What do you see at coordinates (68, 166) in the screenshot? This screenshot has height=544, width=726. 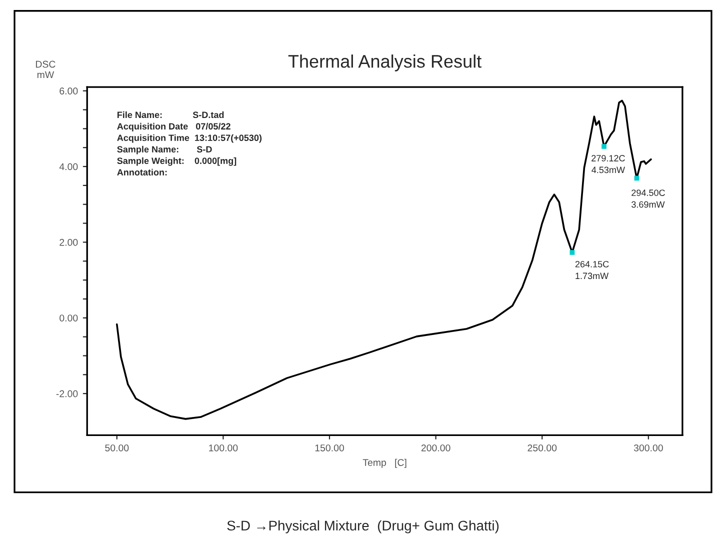 I see `y-tick-label: 4.00` at bounding box center [68, 166].